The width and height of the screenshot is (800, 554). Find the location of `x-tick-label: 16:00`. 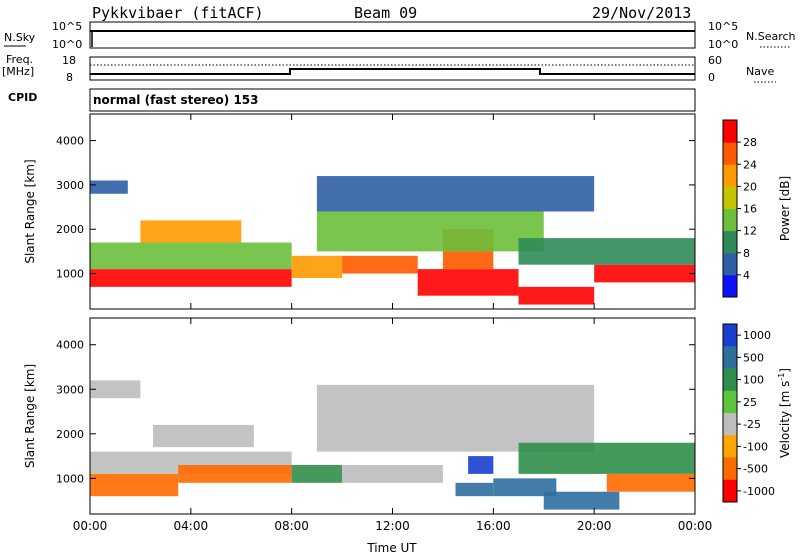

x-tick-label: 16:00 is located at coordinates (493, 526).